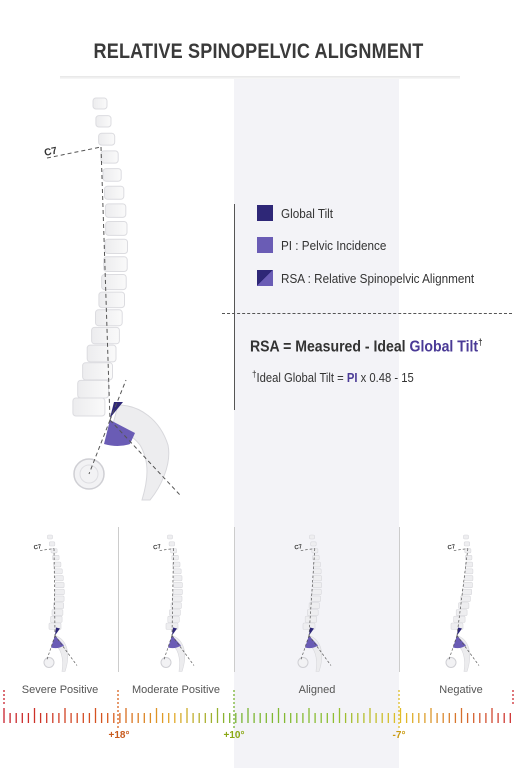 The image size is (517, 768). I want to click on legend-label: PI : Pelvic Incidence, so click(334, 245).